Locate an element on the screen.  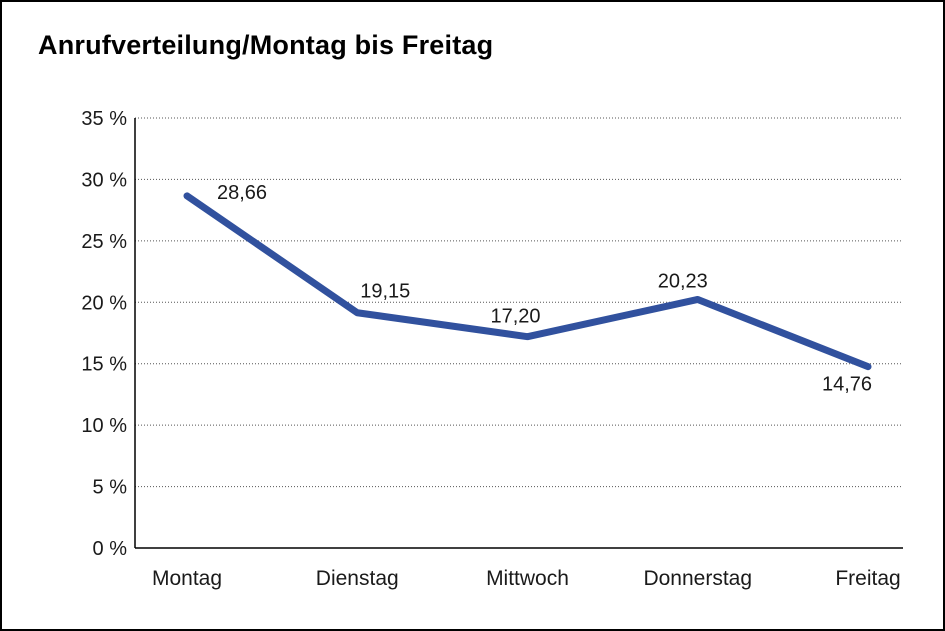
x-tick-label: Dienstag is located at coordinates (357, 578).